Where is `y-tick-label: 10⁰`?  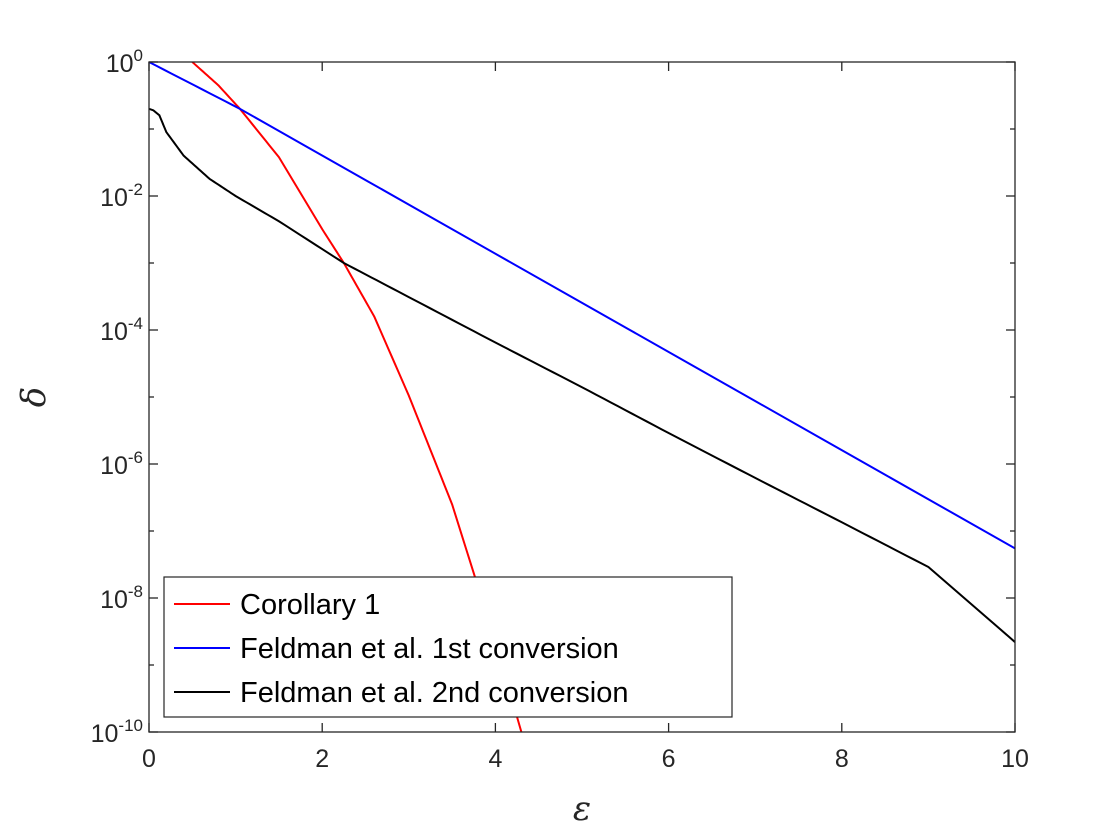
y-tick-label: 10⁰ is located at coordinates (124, 62).